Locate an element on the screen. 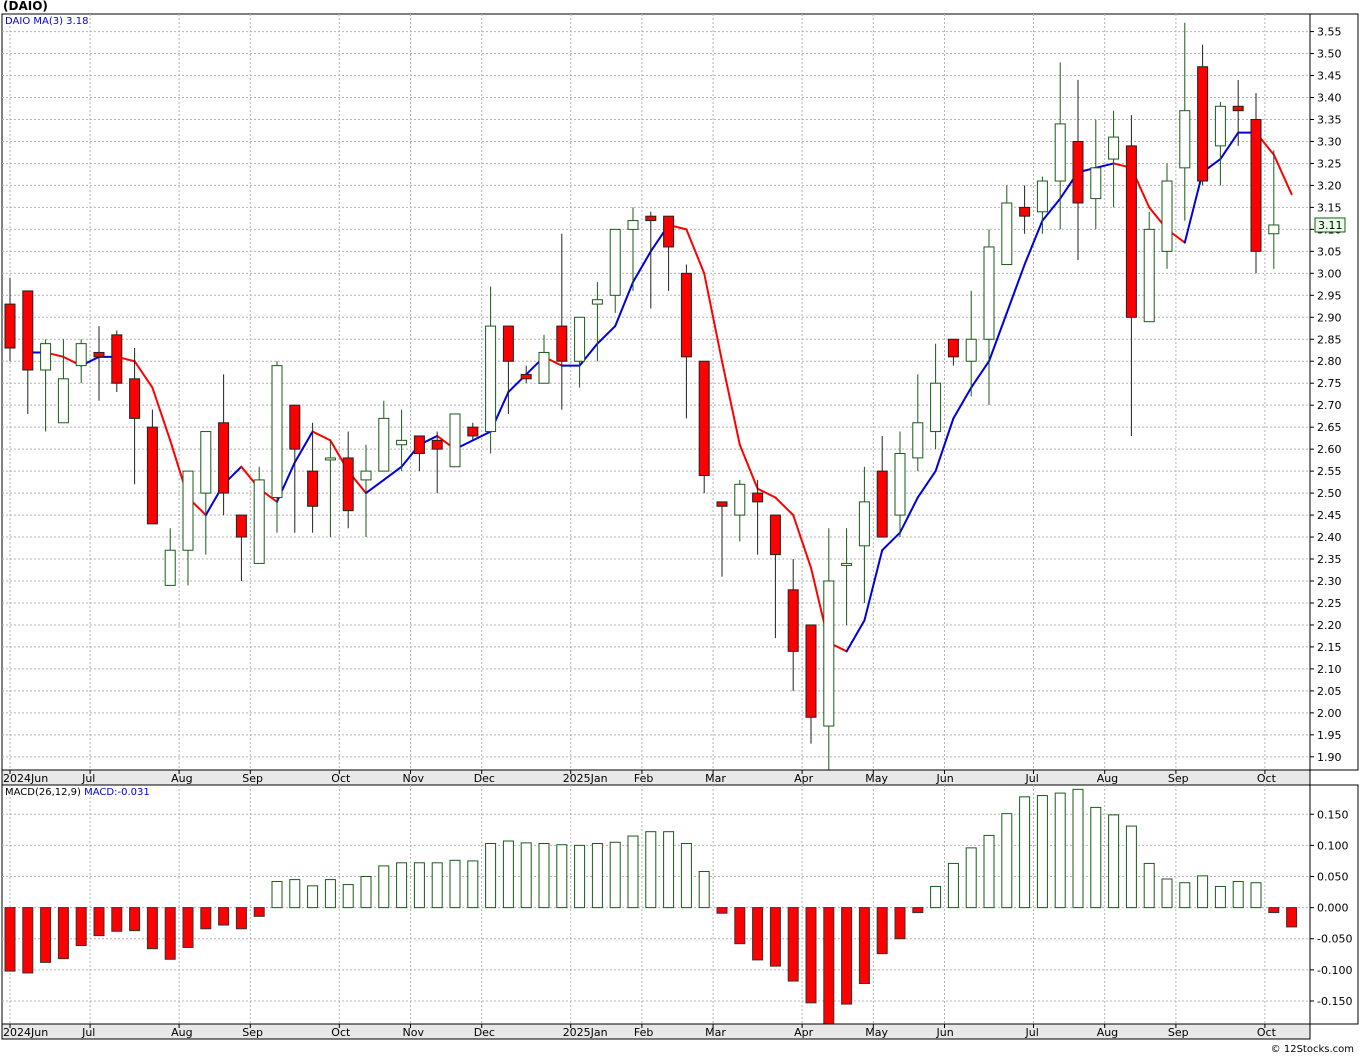 This screenshot has height=1056, width=1360. price-x-tick-label: Feb is located at coordinates (643, 778).